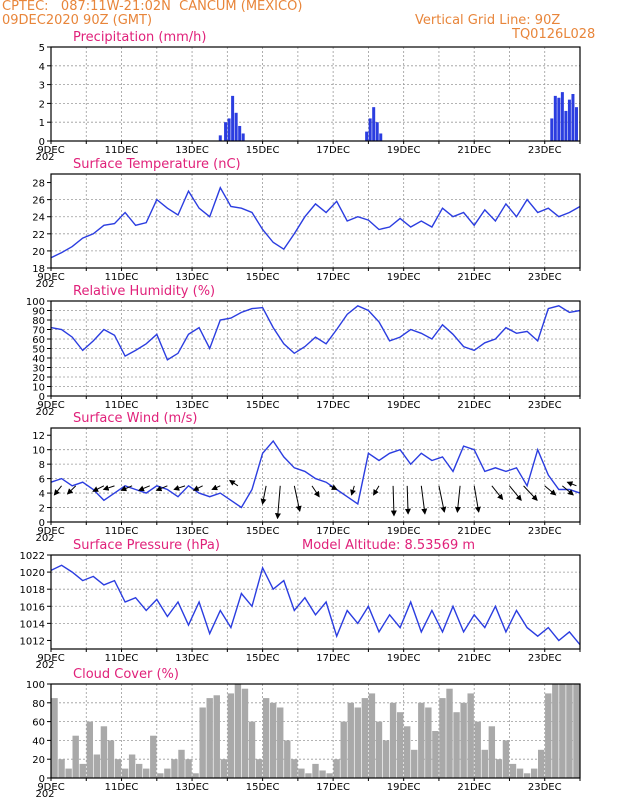 This screenshot has height=800, width=618. I want to click on y-tick-label: 22, so click(38, 235).